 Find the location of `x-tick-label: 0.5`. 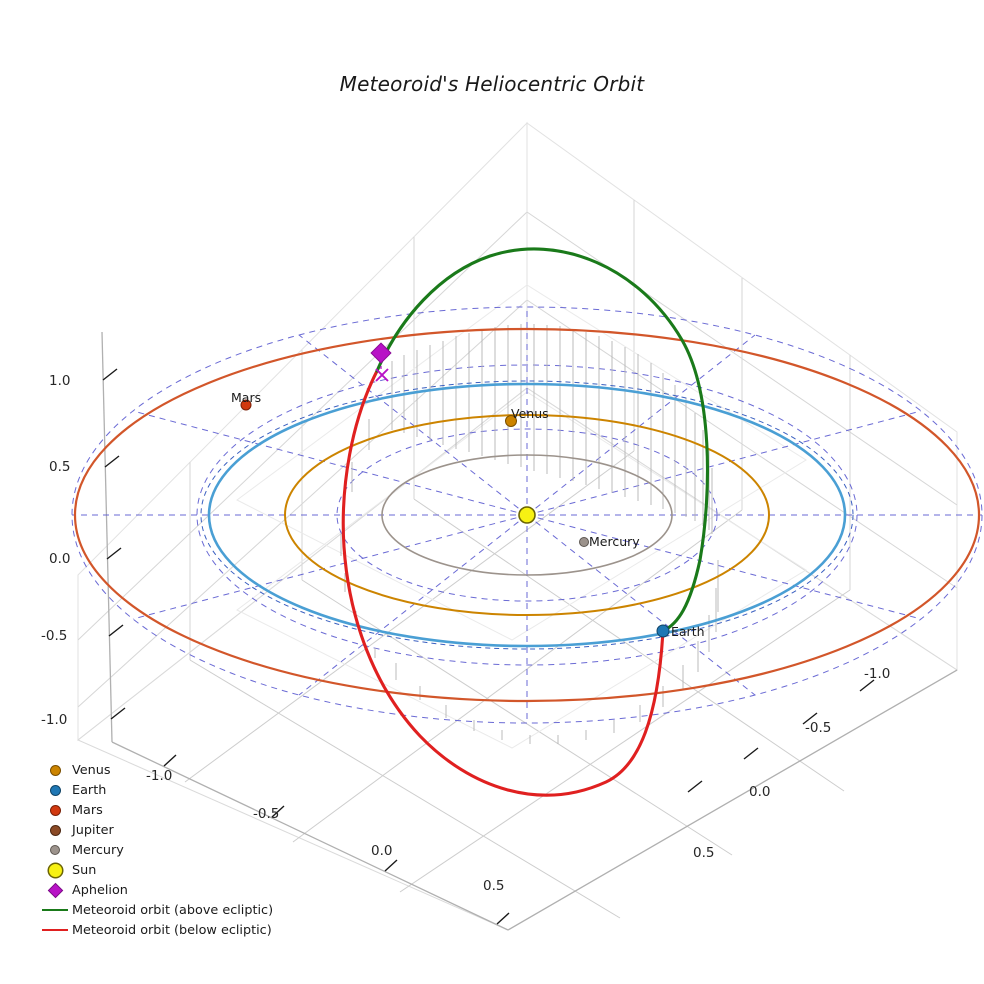

x-tick-label: 0.5 is located at coordinates (494, 886).